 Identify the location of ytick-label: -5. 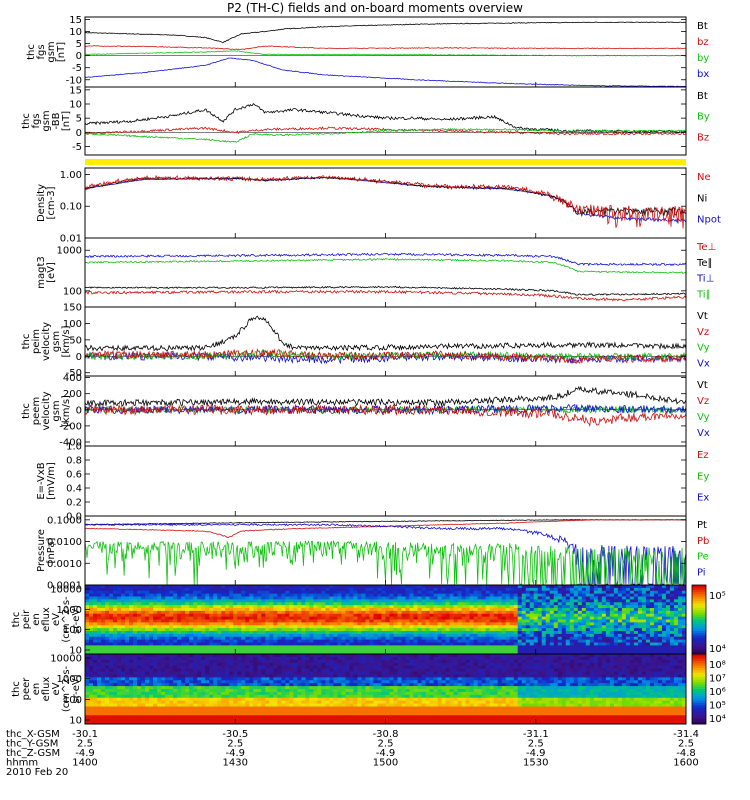
(77, 147).